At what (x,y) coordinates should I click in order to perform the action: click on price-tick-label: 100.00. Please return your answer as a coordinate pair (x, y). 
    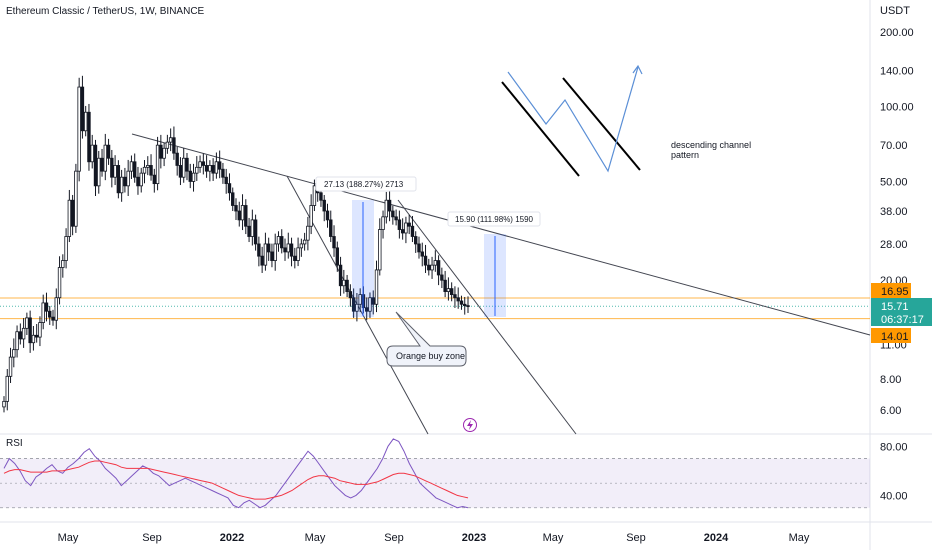
    Looking at the image, I should click on (897, 108).